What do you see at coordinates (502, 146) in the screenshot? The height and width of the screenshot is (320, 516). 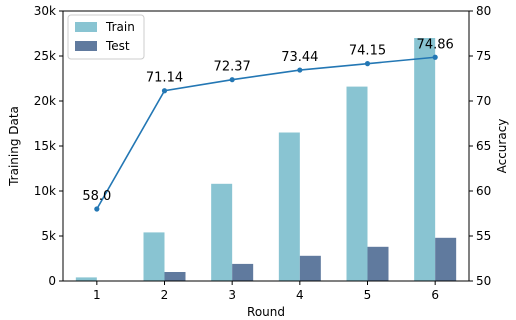 I see `right-y-axis-title: Accuracy` at bounding box center [502, 146].